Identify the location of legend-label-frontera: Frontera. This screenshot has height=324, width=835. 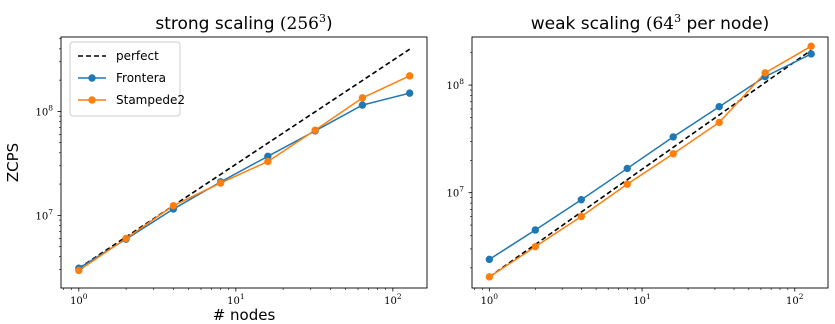
(141, 78).